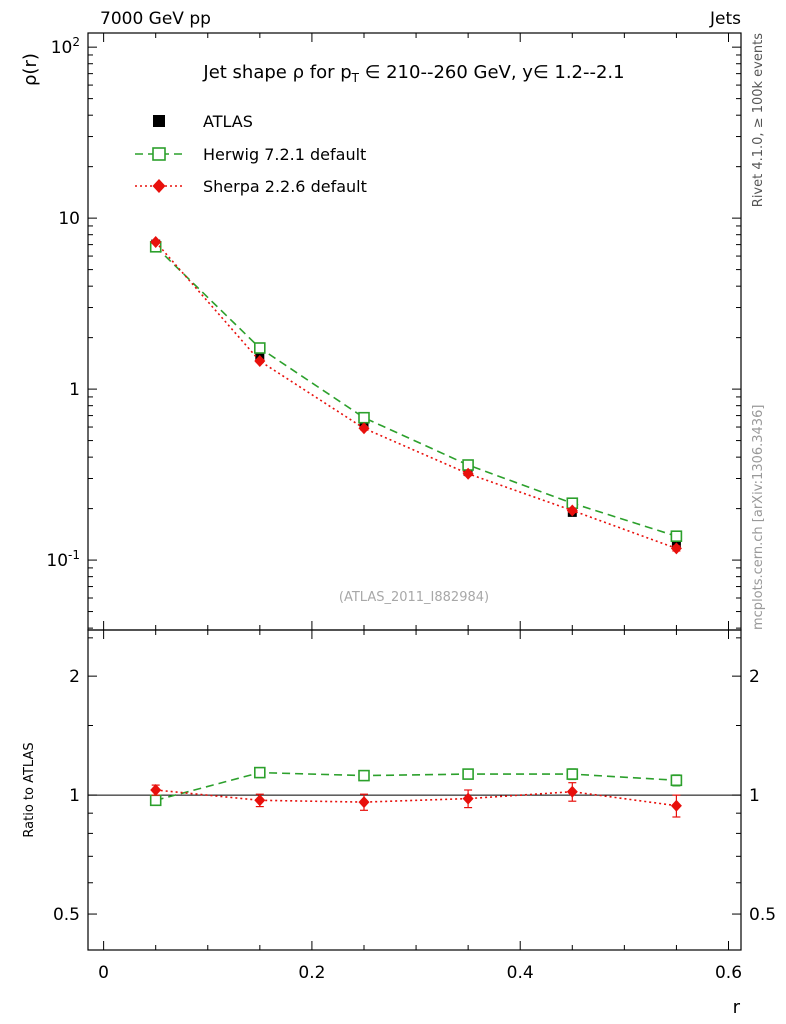  What do you see at coordinates (30, 69) in the screenshot?
I see `y-axis-title-main: ρ(r)` at bounding box center [30, 69].